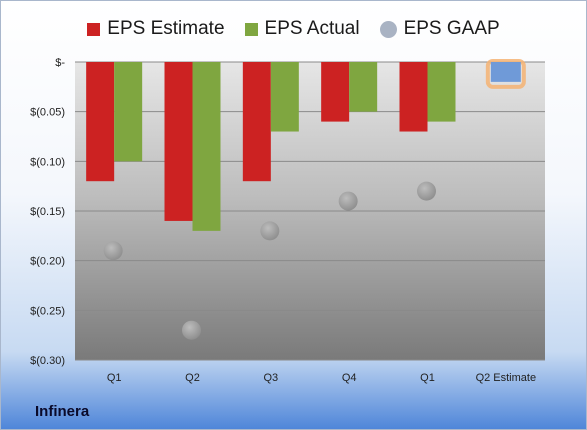 Image resolution: width=587 pixels, height=430 pixels. What do you see at coordinates (47, 262) in the screenshot?
I see `y-tick-label: $(0.20)` at bounding box center [47, 262].